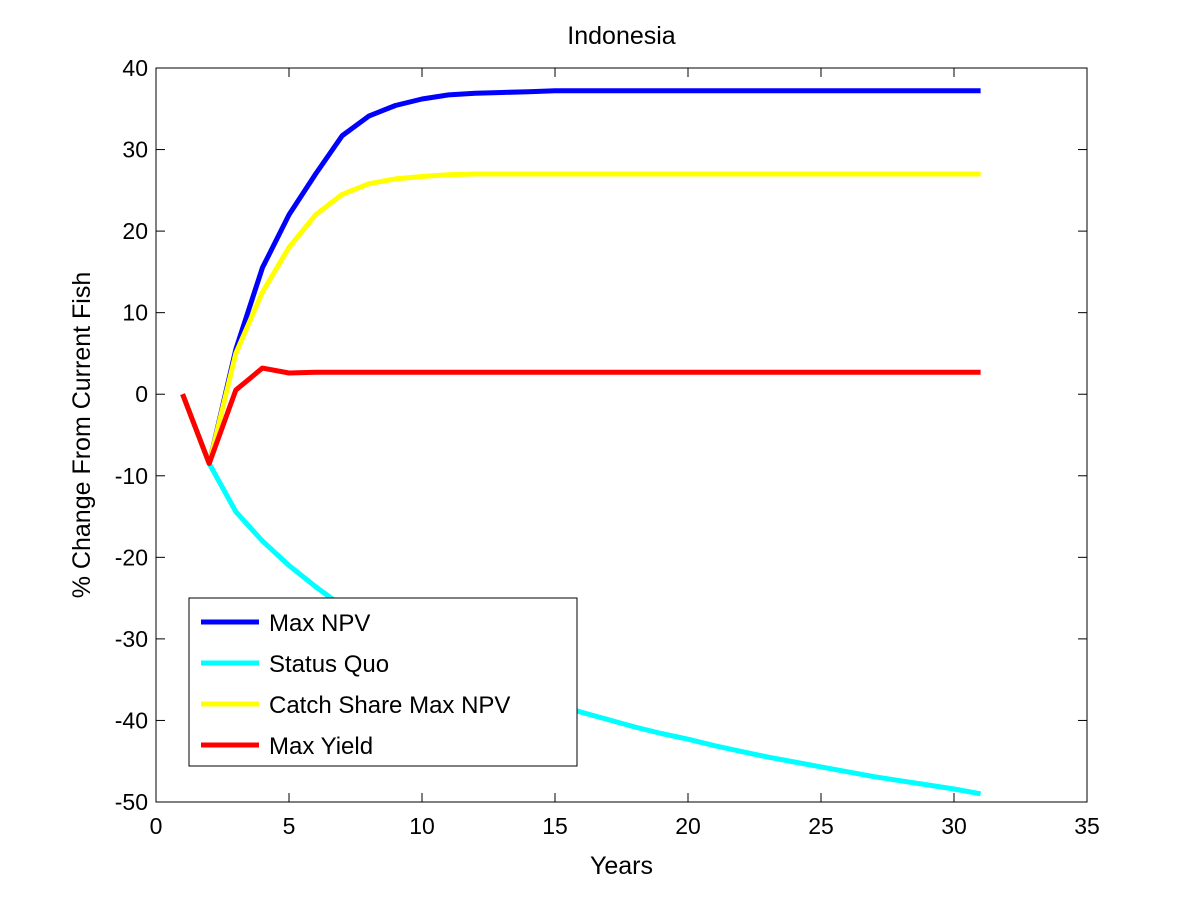 This screenshot has height=901, width=1201. Describe the element at coordinates (135, 68) in the screenshot. I see `y-tick-label: 40` at that location.